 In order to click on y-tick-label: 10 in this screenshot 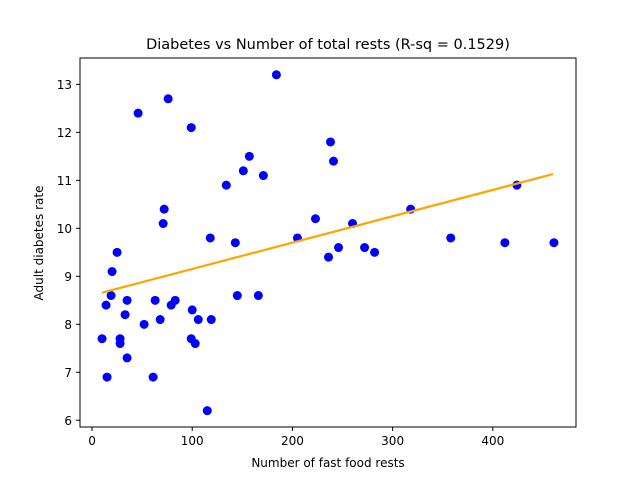, I will do `click(64, 229)`.